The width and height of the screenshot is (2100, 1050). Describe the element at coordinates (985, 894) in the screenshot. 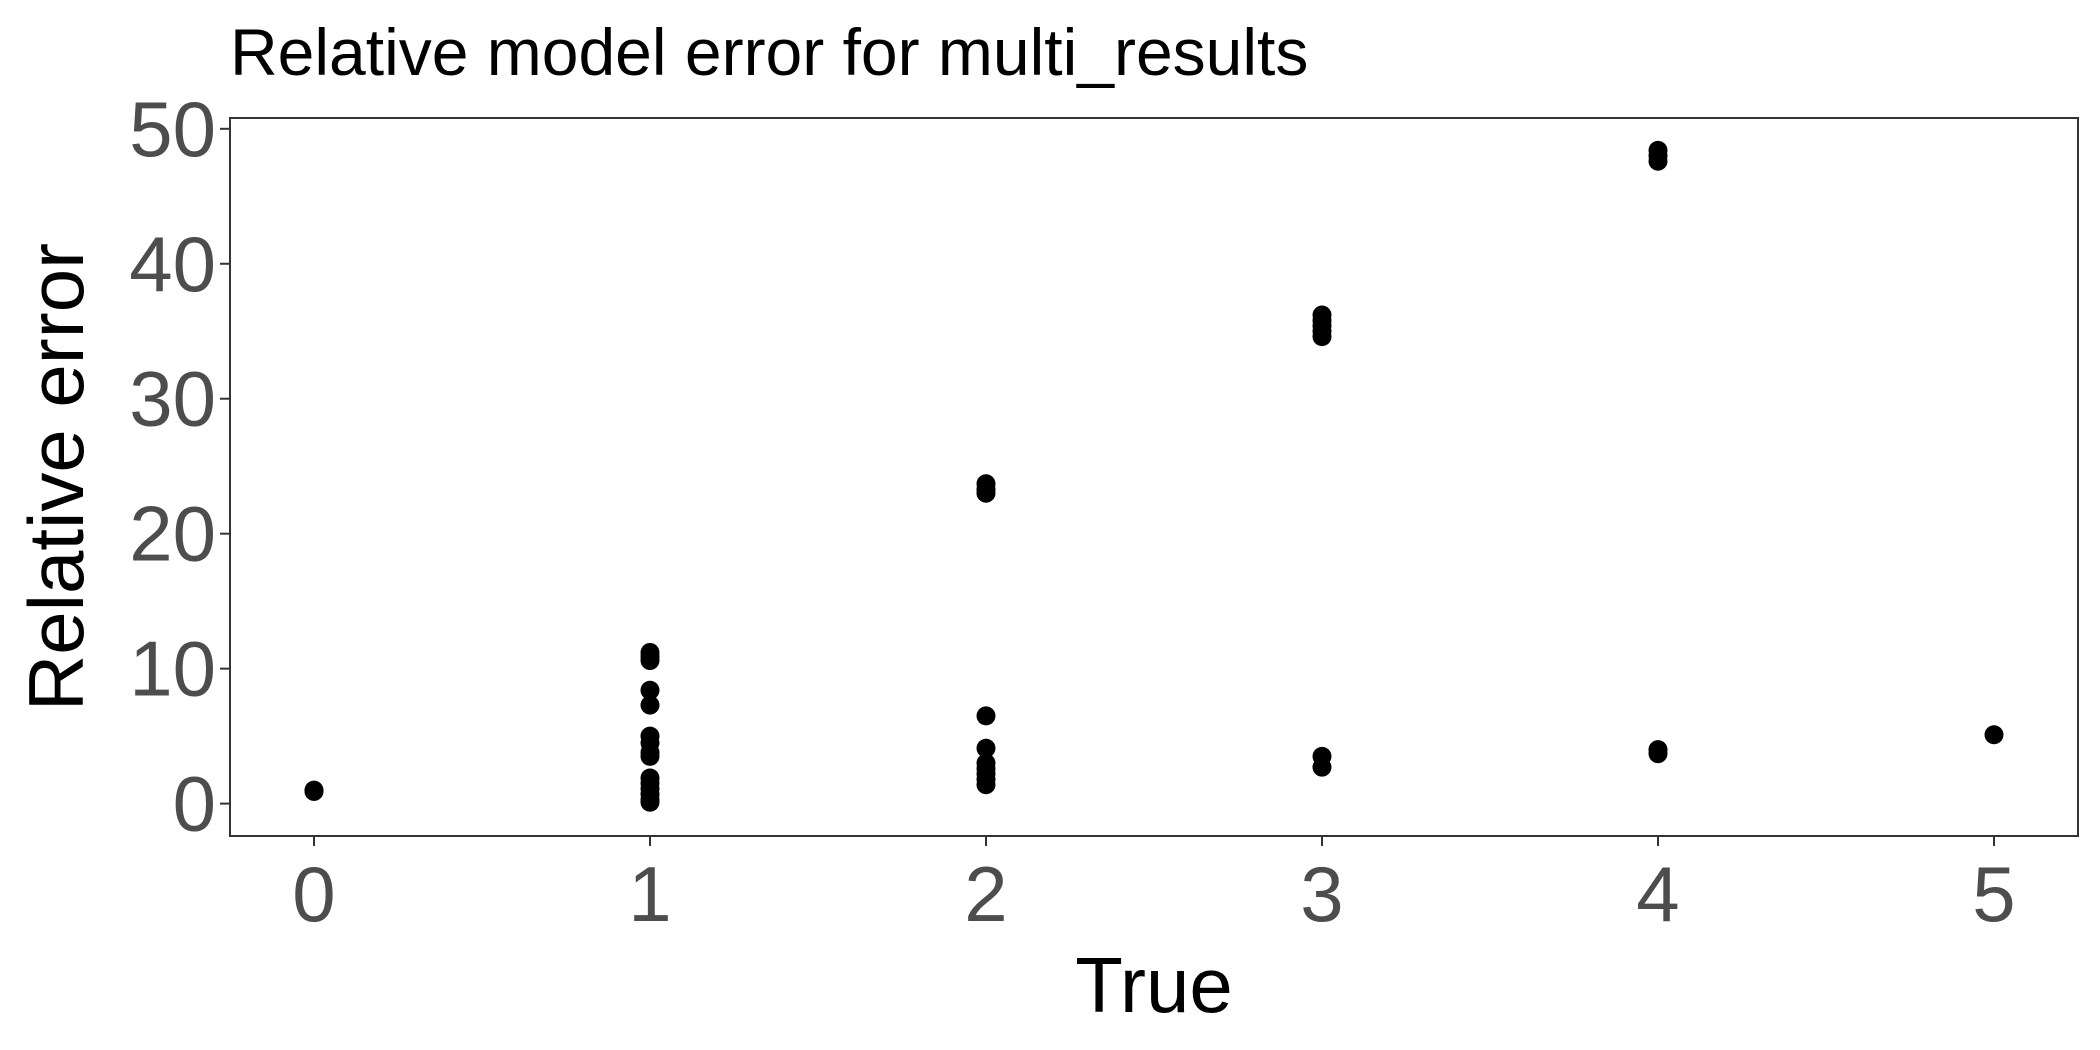

I see `x-tick-label: 2` at that location.